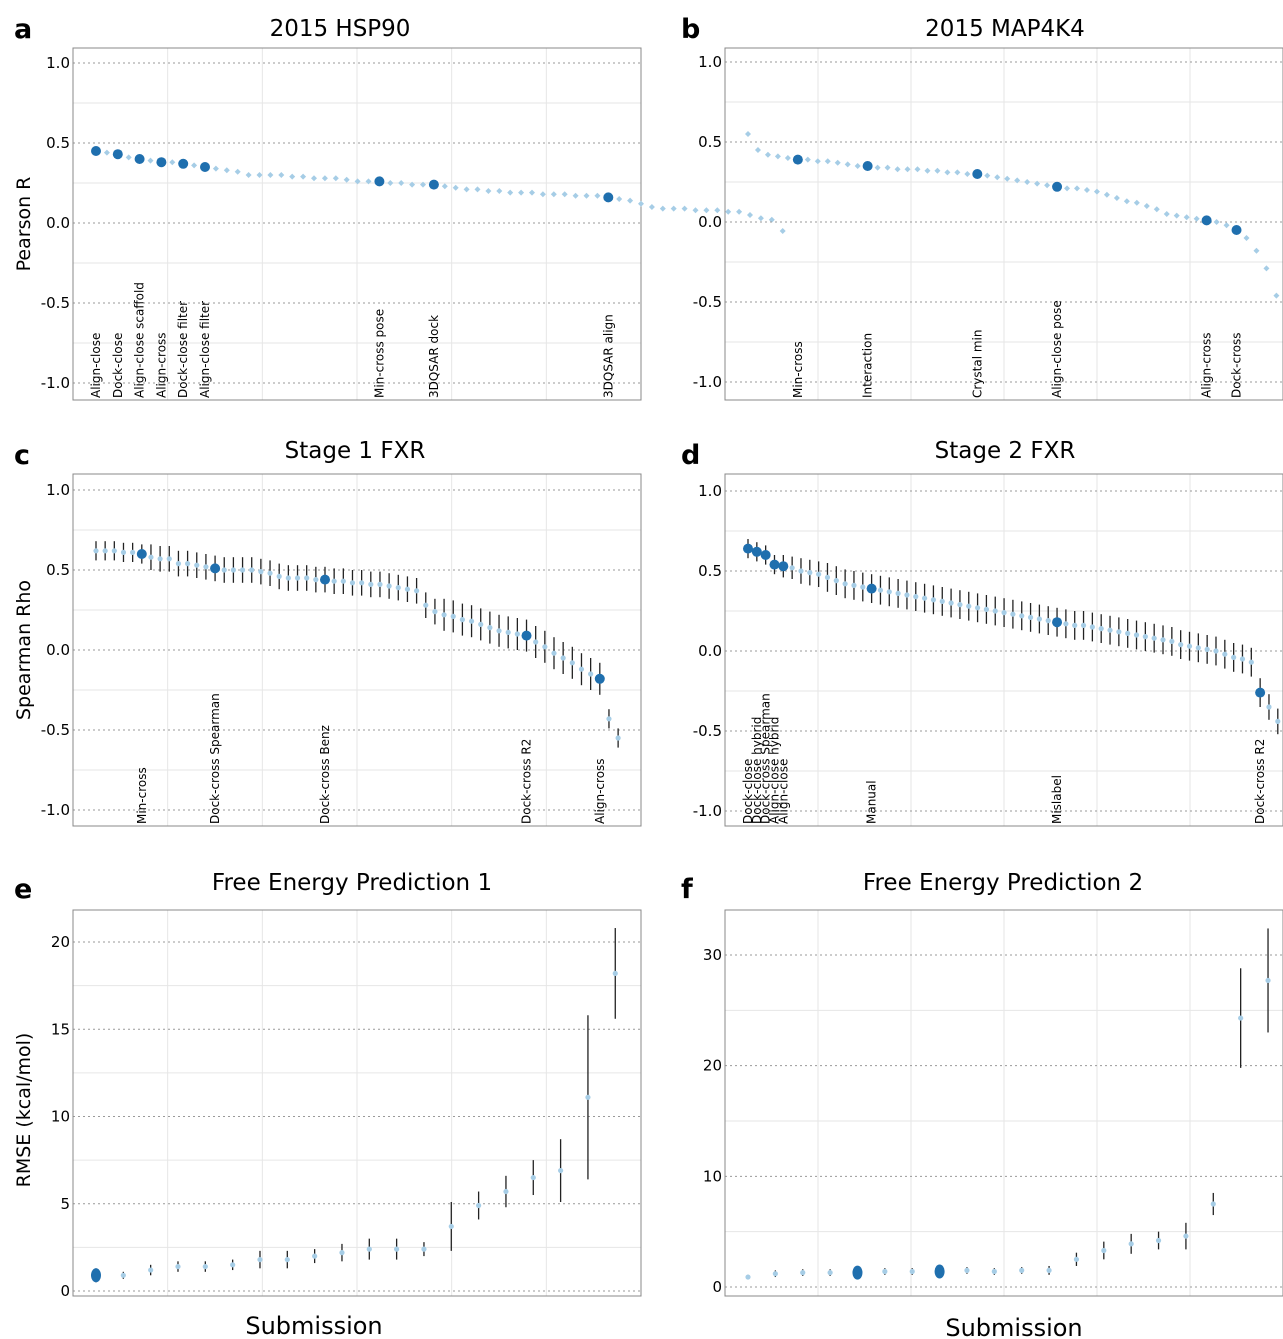 This screenshot has width=1283, height=1339. I want to click on annotation-label: Align-close filter, so click(205, 349).